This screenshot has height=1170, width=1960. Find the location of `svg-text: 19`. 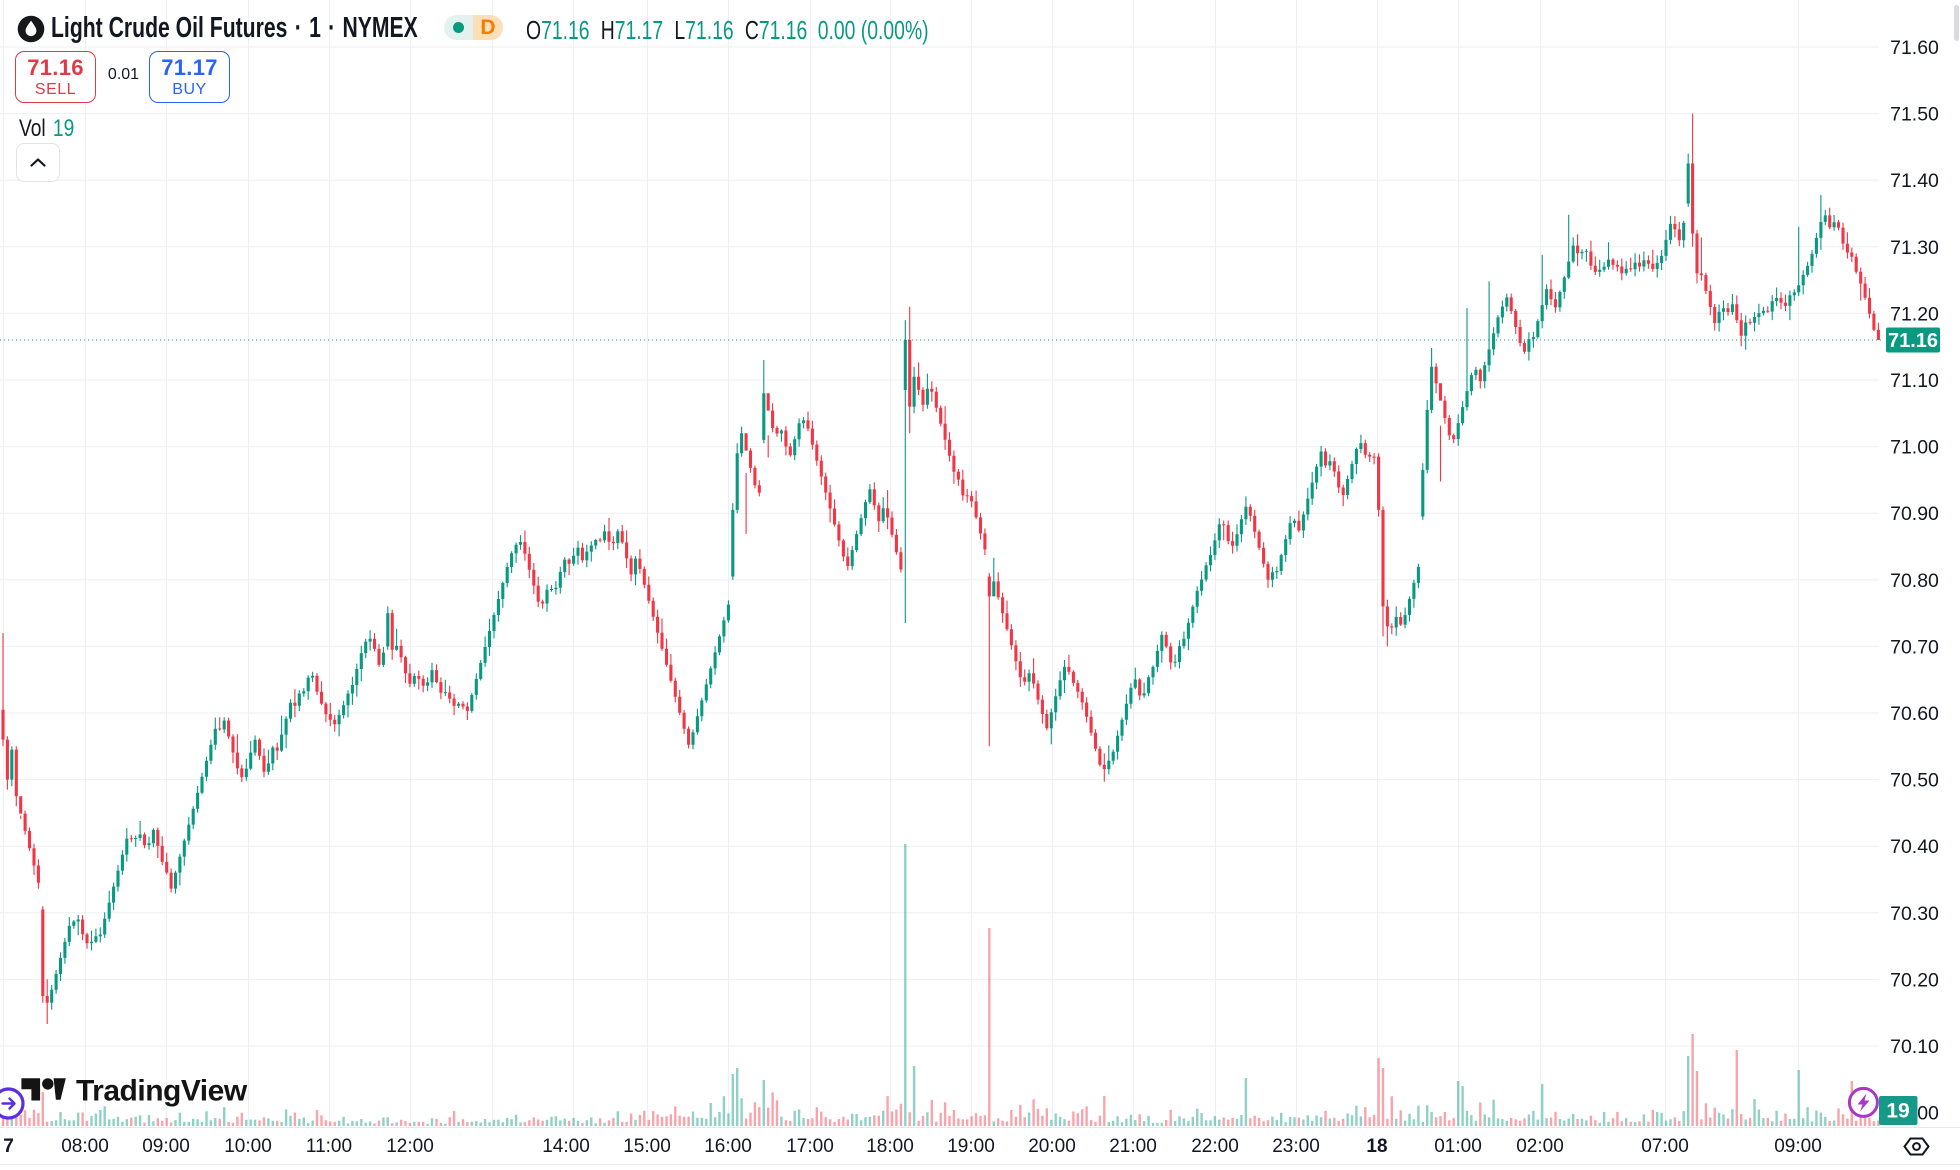

svg-text: 19 is located at coordinates (1897, 1111).